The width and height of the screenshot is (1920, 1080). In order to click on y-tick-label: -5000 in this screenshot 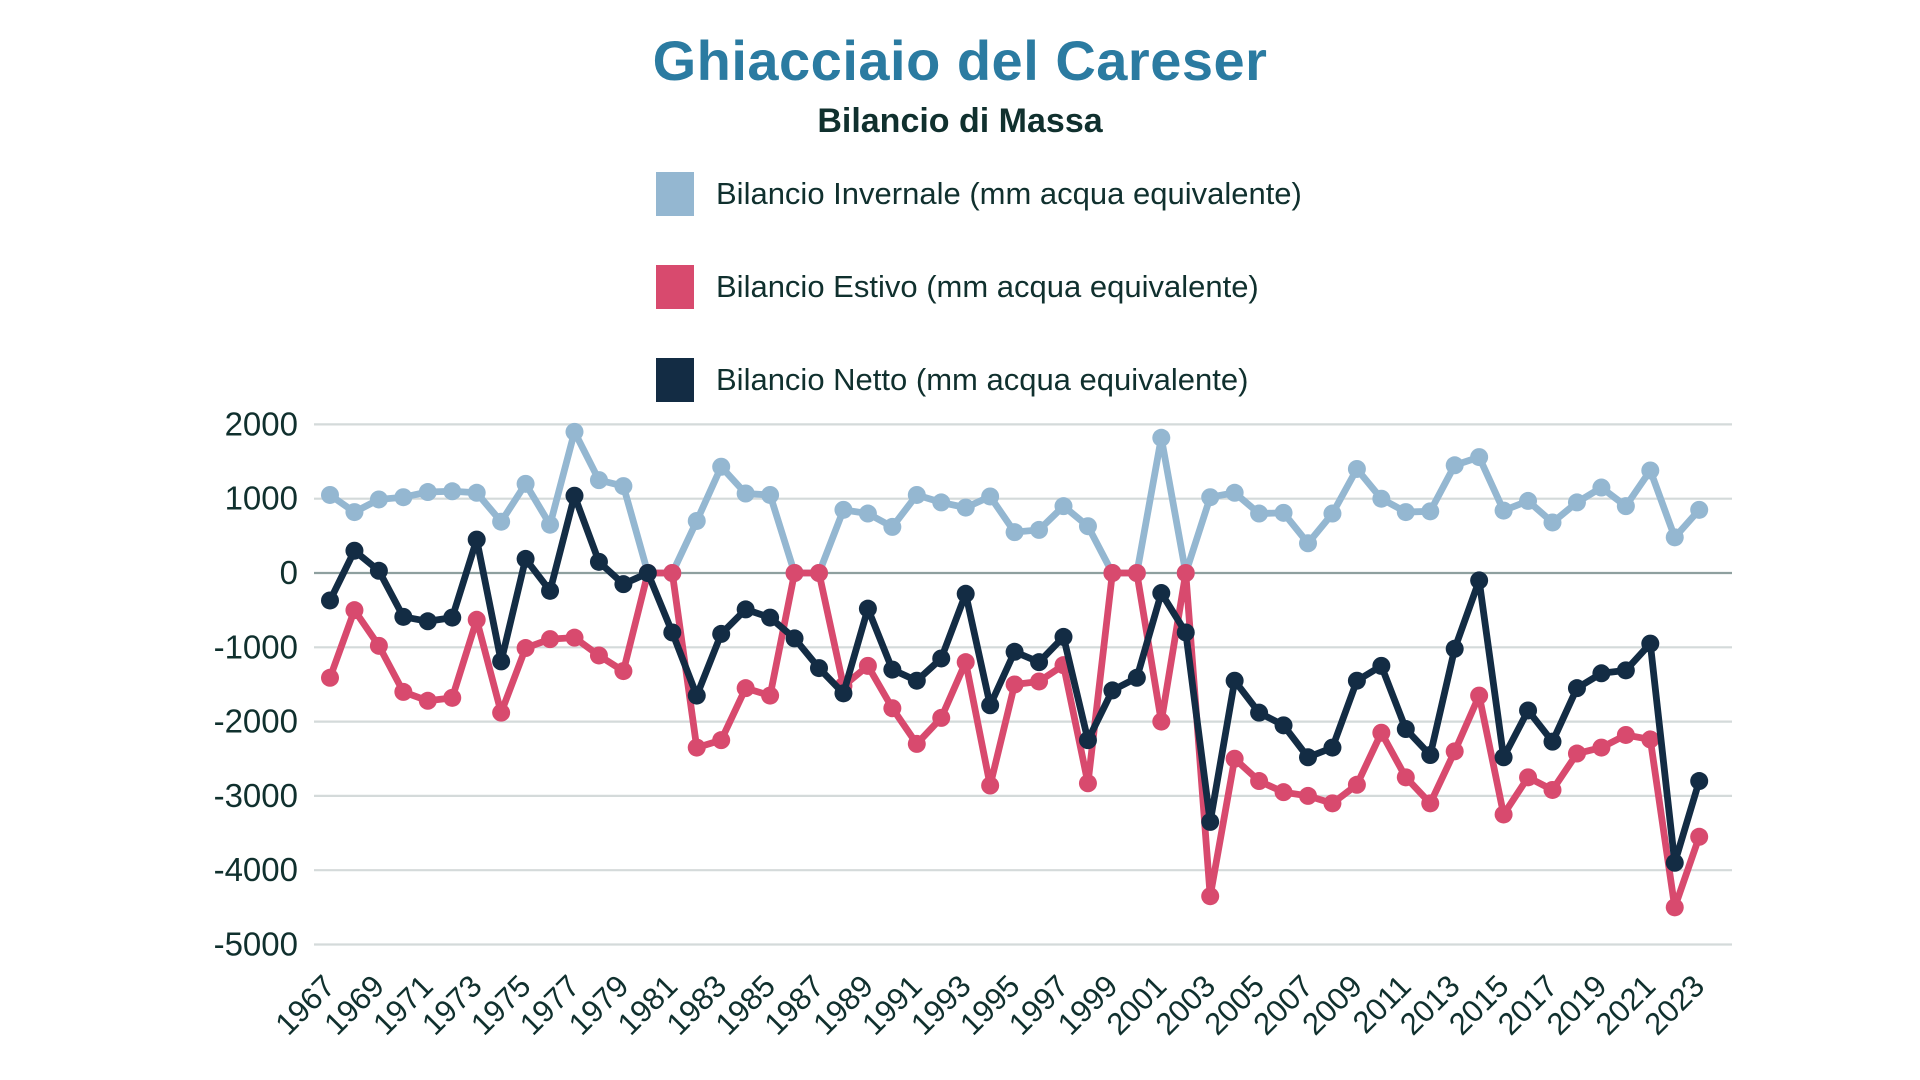, I will do `click(256, 944)`.